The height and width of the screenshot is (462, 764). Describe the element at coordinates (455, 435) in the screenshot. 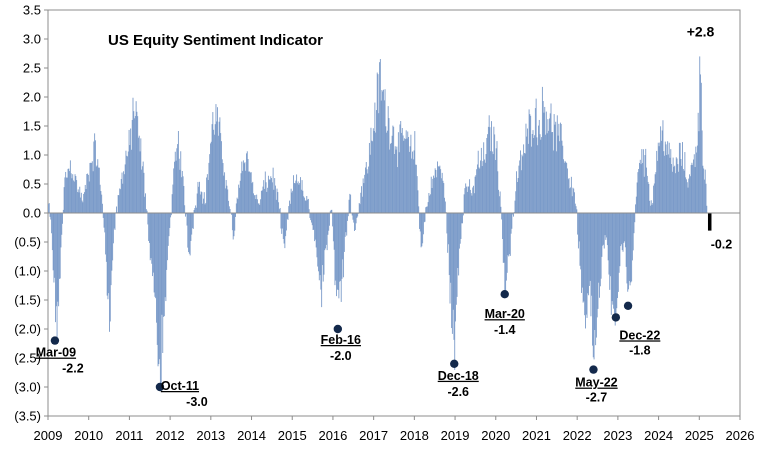

I see `x-tick-label: 2019` at that location.